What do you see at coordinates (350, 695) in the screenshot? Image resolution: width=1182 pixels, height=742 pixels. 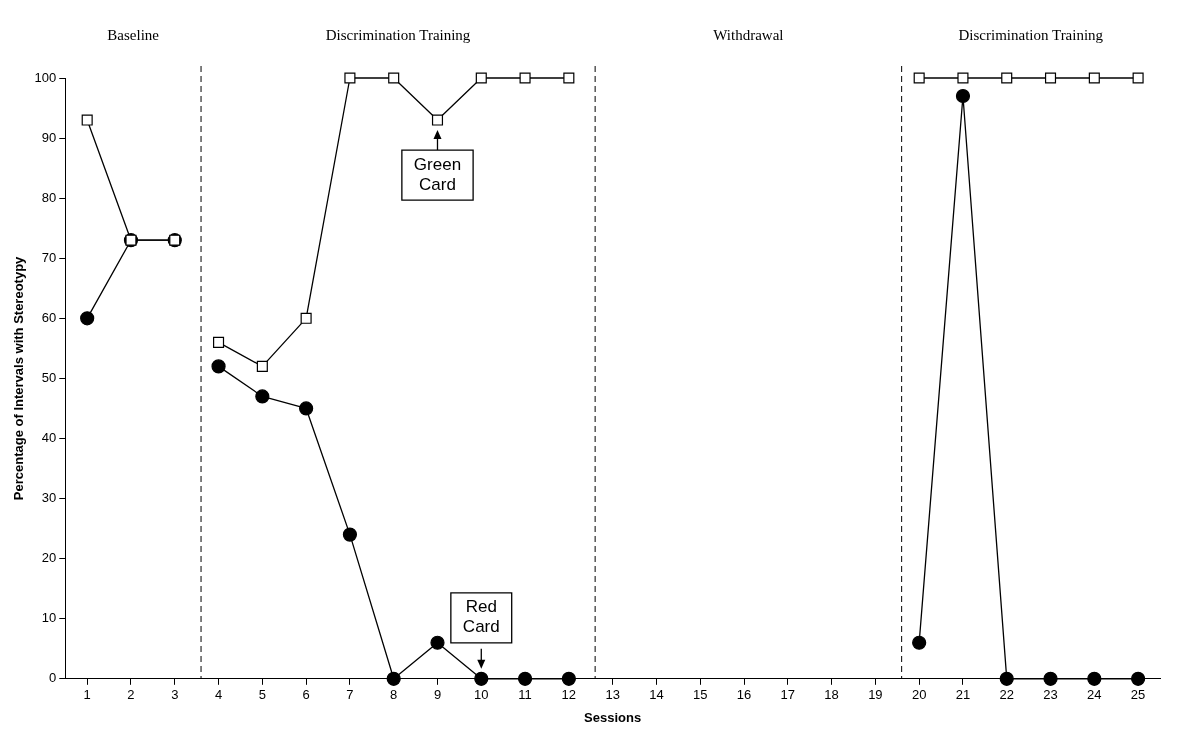 I see `x-tick-label: 7` at bounding box center [350, 695].